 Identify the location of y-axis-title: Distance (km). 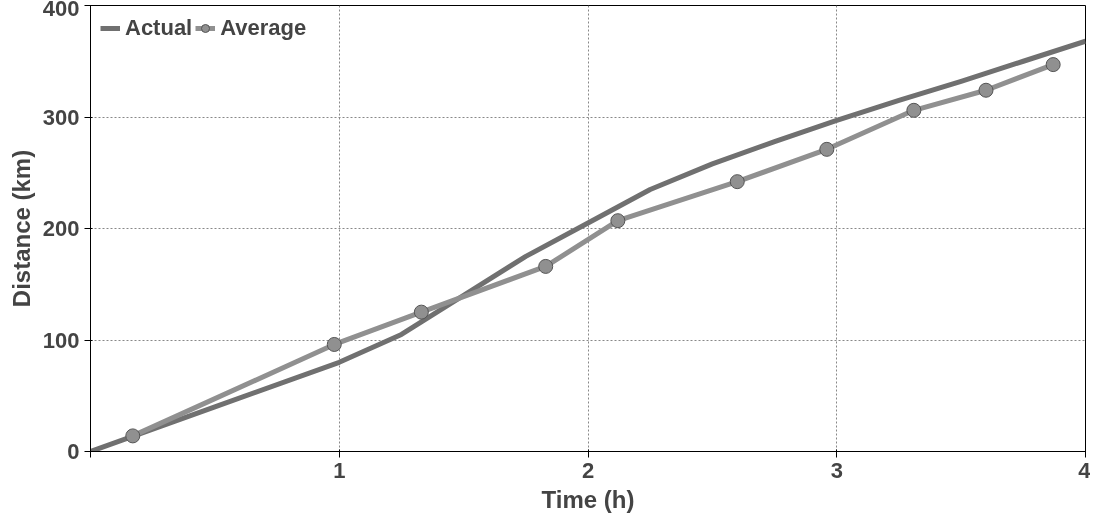
(21, 228).